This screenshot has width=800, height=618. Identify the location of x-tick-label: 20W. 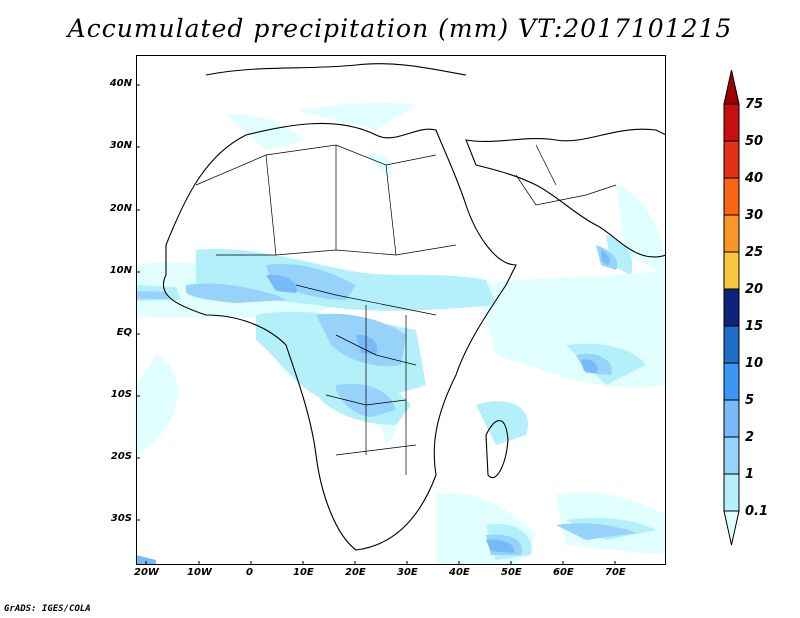
(146, 572).